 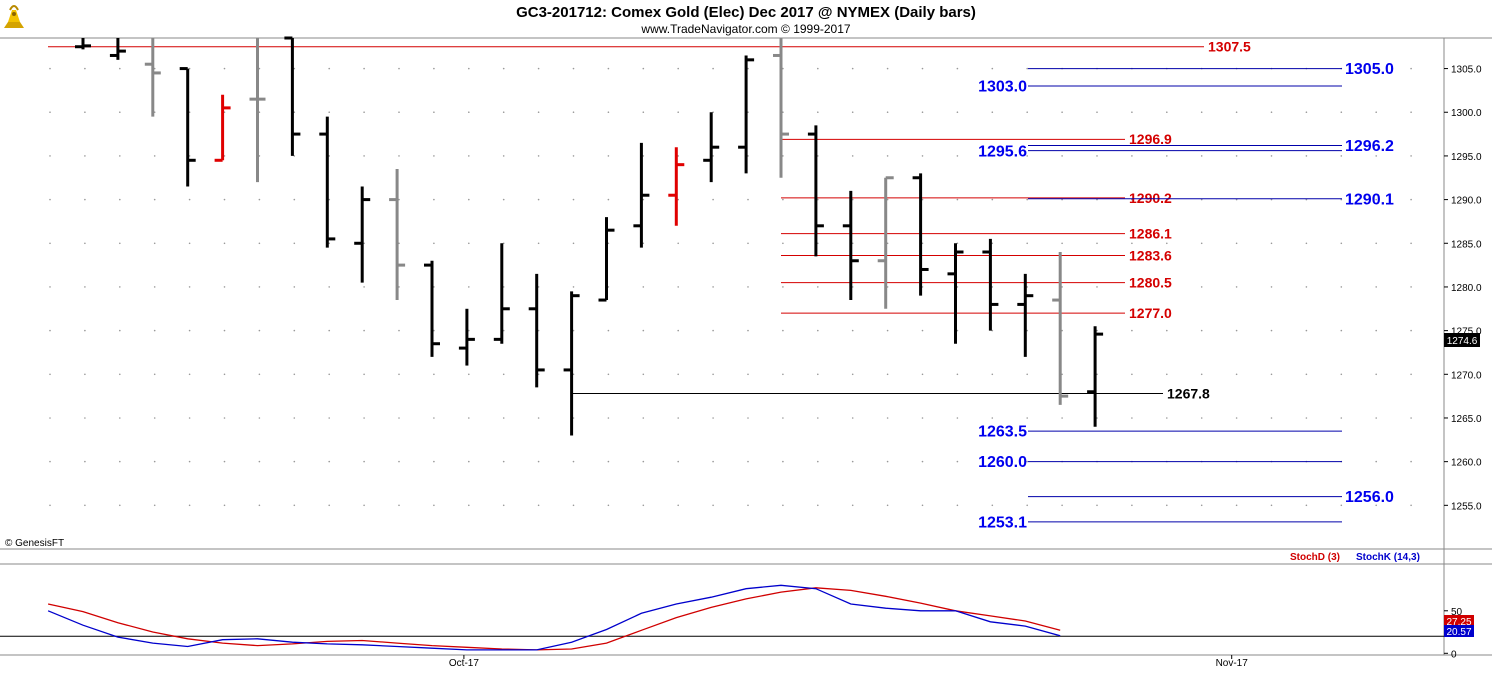 What do you see at coordinates (1466, 70) in the screenshot?
I see `price-tick-label: 1305.0` at bounding box center [1466, 70].